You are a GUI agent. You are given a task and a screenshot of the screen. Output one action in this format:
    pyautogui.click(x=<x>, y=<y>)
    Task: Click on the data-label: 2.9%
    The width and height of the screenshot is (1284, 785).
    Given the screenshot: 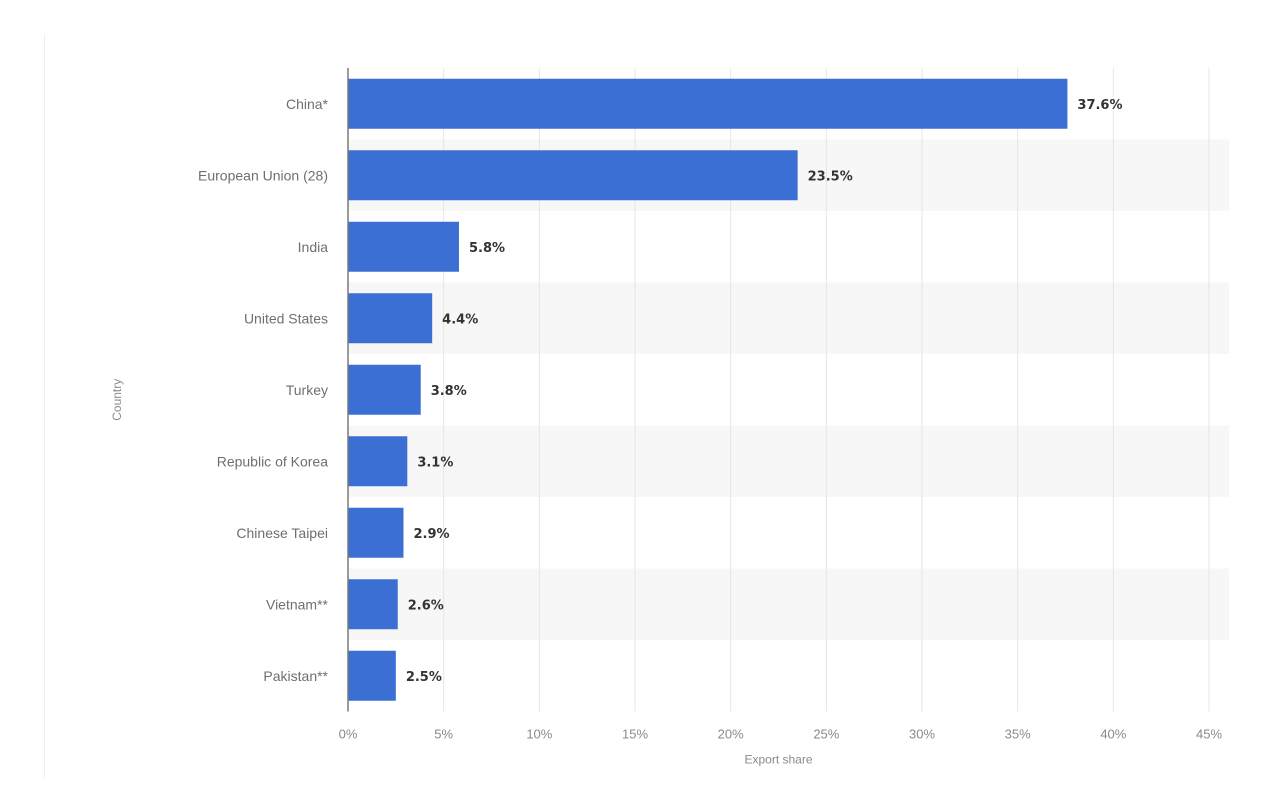 What is the action you would take?
    pyautogui.click(x=431, y=534)
    